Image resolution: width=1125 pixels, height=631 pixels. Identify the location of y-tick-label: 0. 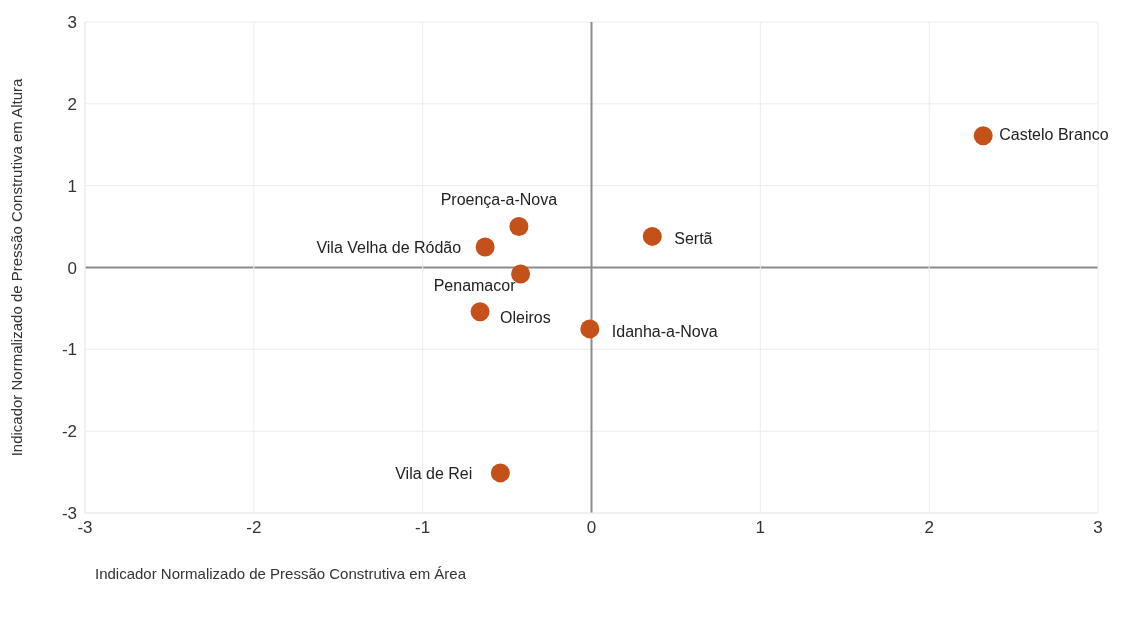
(72, 268).